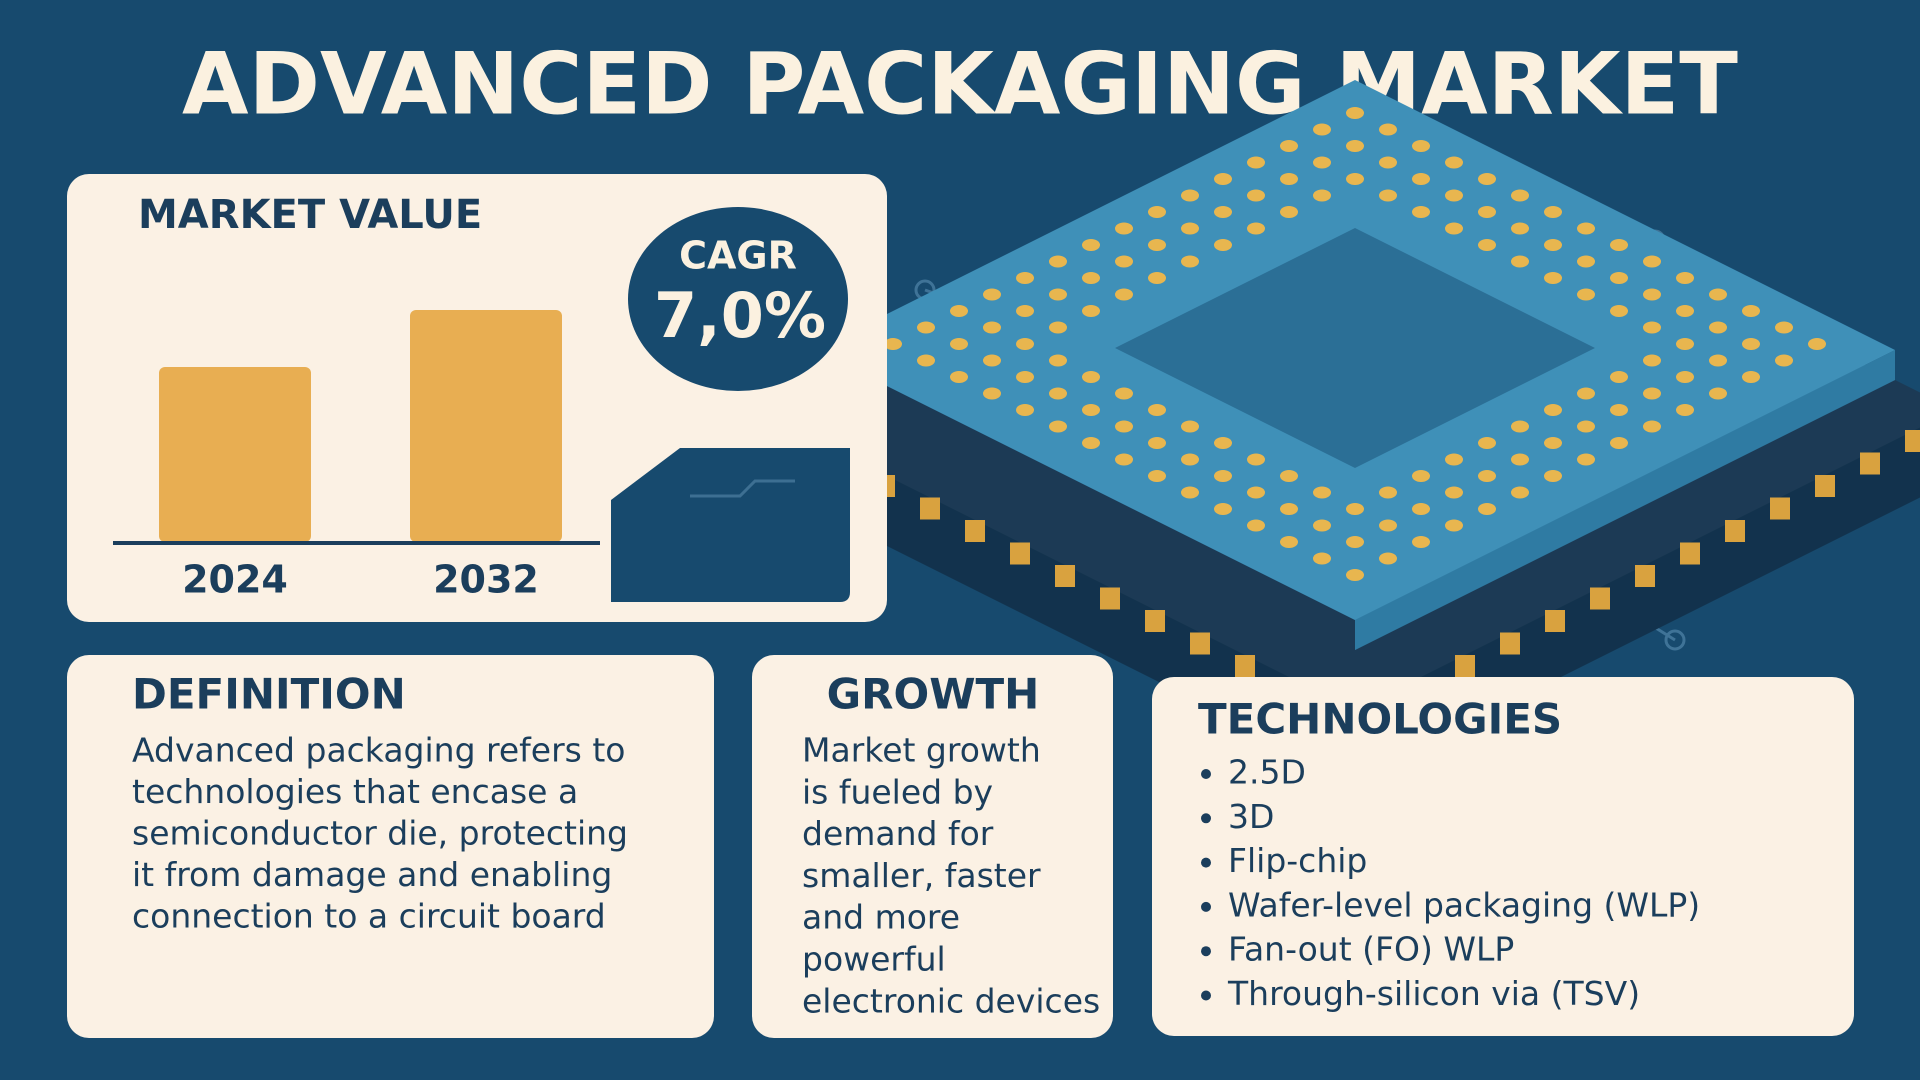 The image size is (1920, 1080). I want to click on growth-heading: GROWTH, so click(933, 694).